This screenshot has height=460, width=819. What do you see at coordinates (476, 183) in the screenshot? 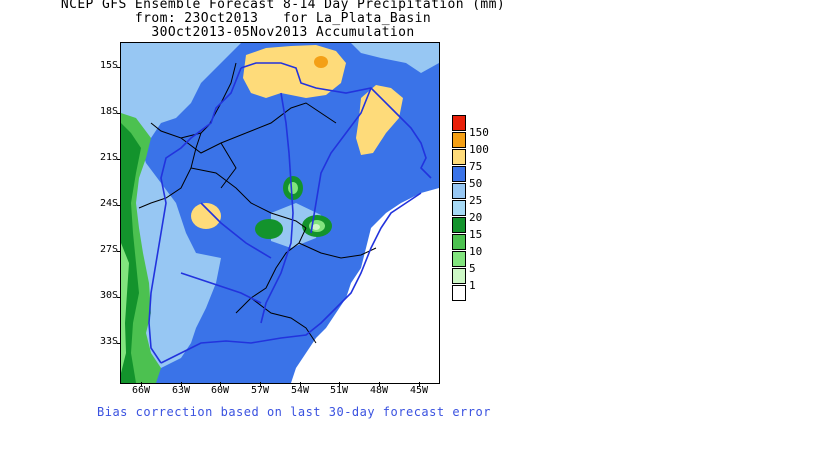
I see `legend-label-50: 50` at bounding box center [476, 183].